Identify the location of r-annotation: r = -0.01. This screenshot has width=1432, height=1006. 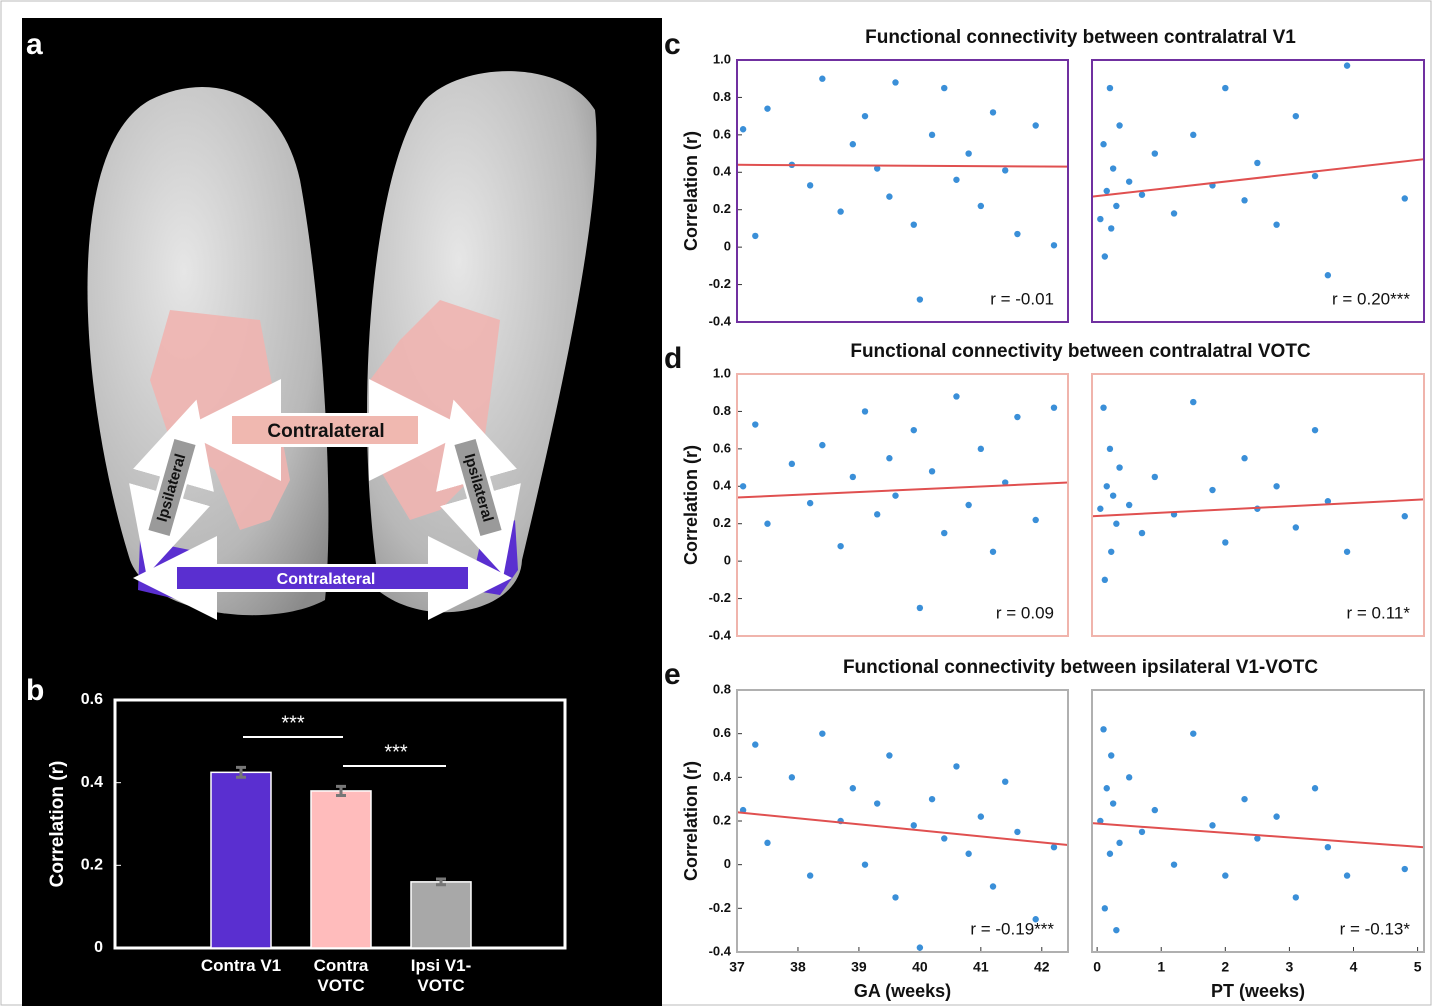
(1022, 298).